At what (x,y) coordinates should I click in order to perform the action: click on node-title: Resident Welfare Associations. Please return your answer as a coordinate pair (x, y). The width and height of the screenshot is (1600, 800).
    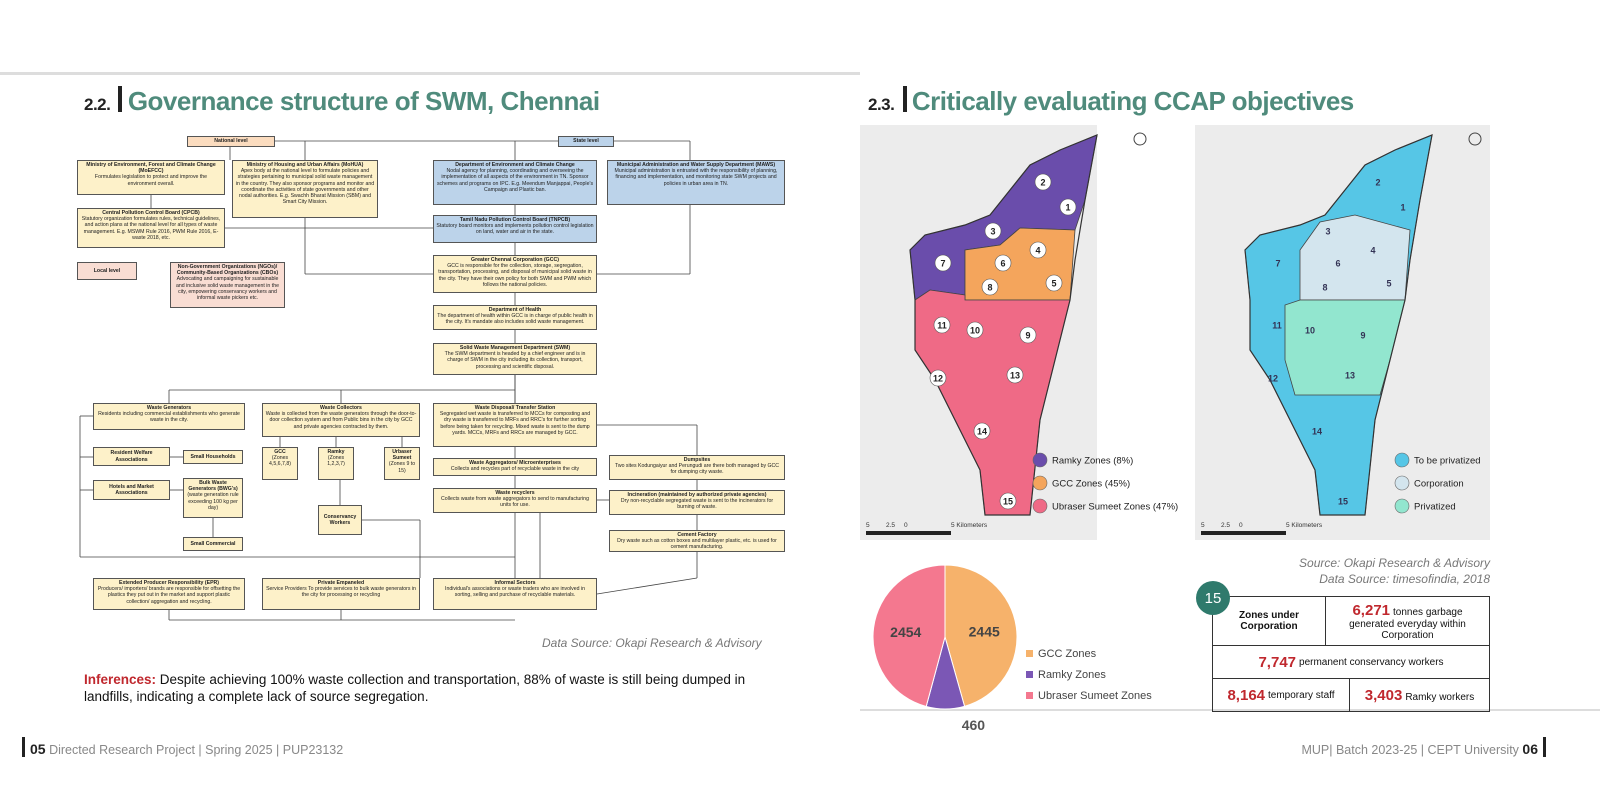
    Looking at the image, I should click on (131, 456).